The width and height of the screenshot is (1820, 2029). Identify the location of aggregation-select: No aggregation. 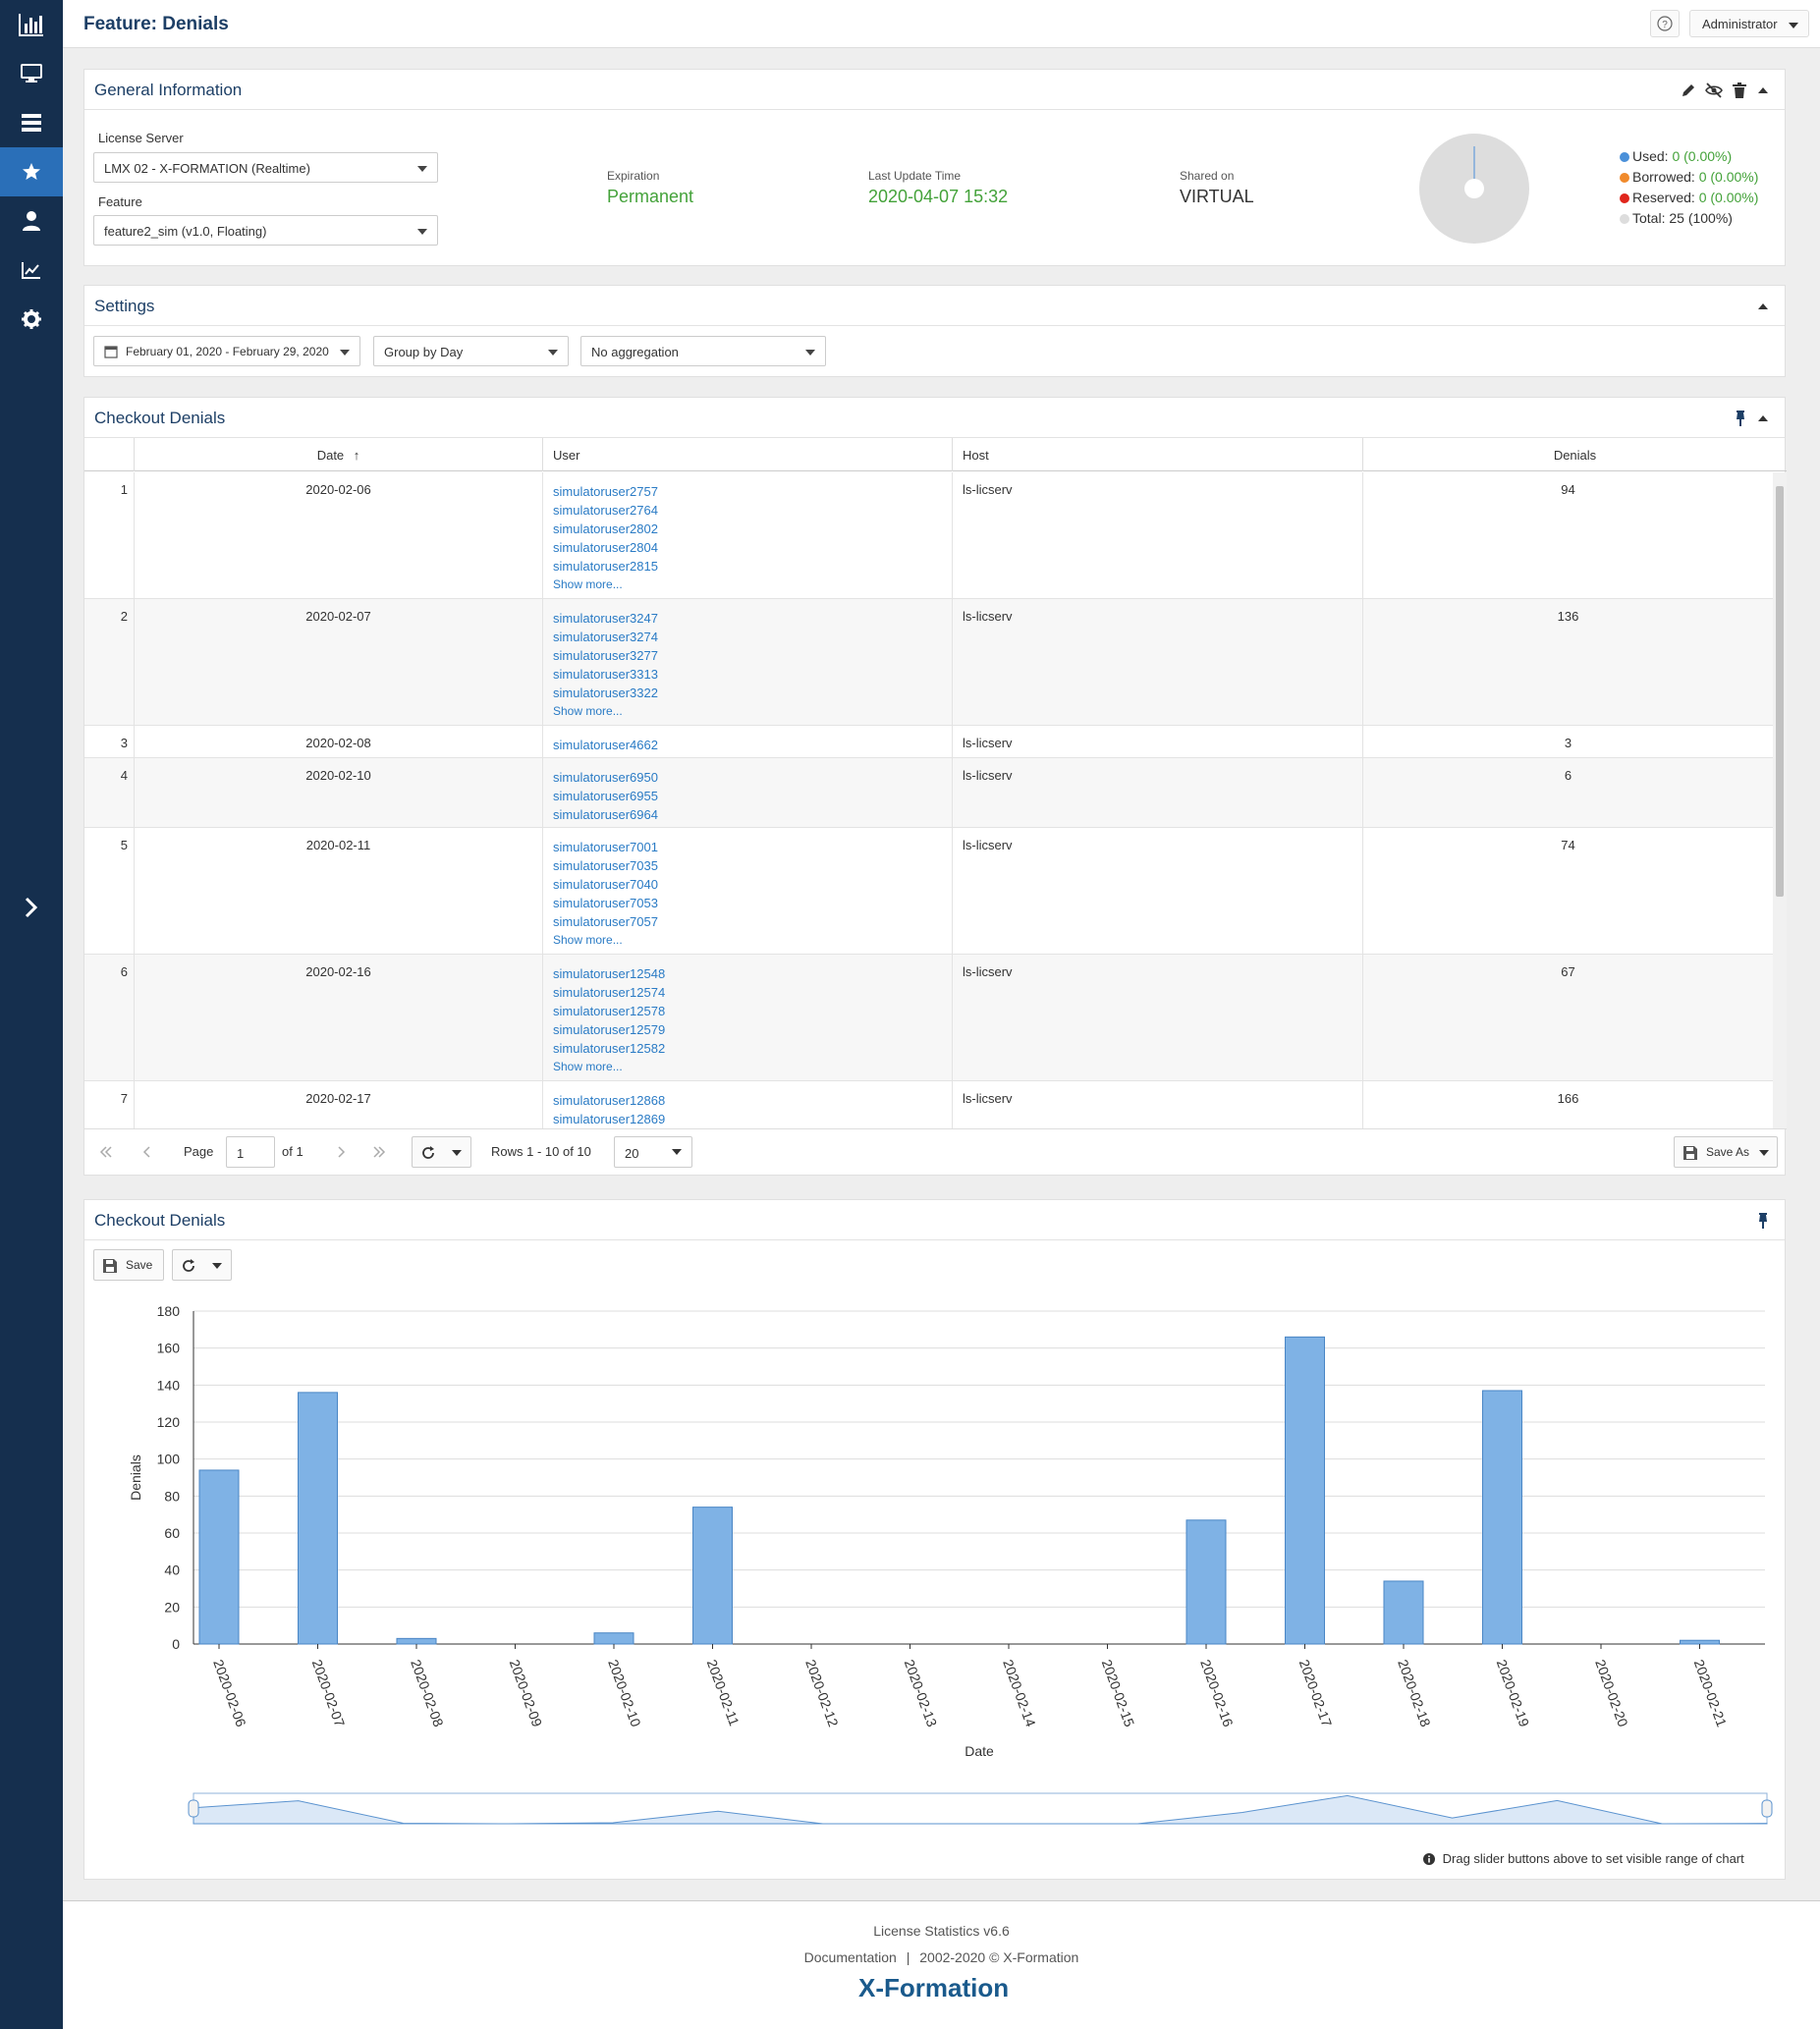
(703, 351).